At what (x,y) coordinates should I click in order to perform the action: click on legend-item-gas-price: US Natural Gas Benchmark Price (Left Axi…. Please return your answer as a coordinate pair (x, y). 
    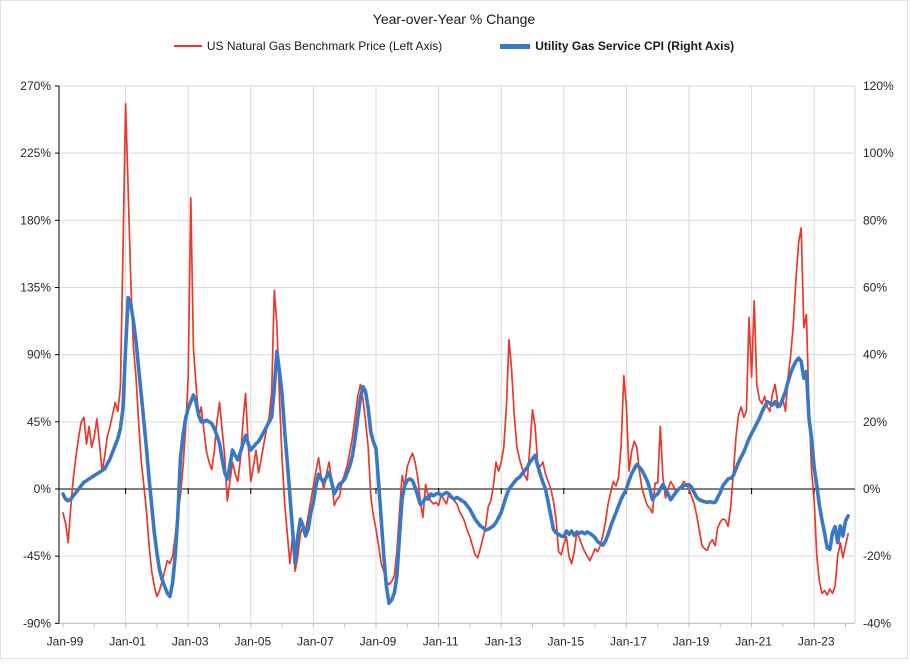
    Looking at the image, I should click on (308, 46).